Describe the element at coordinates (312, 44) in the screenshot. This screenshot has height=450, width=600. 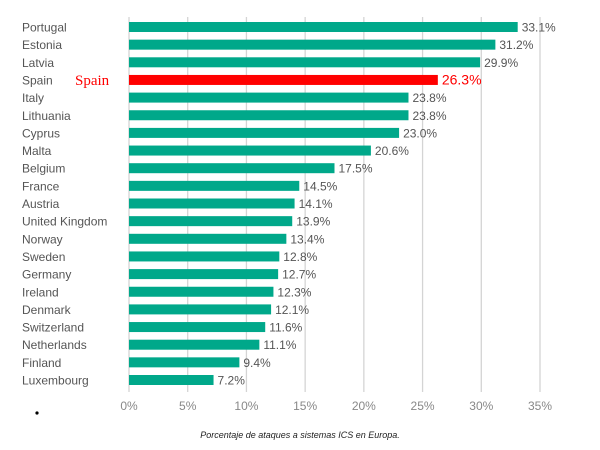
I see `bar-estonia` at that location.